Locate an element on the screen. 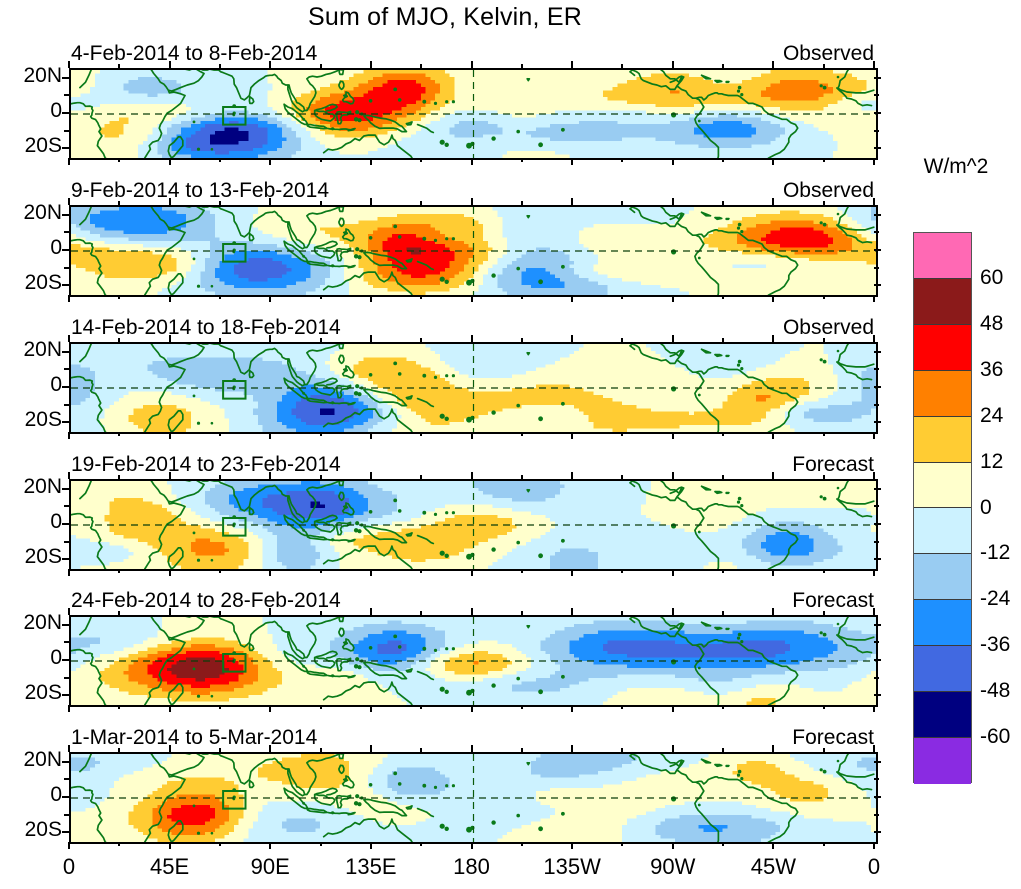 This screenshot has width=1021, height=889. colorbar is located at coordinates (942, 508).